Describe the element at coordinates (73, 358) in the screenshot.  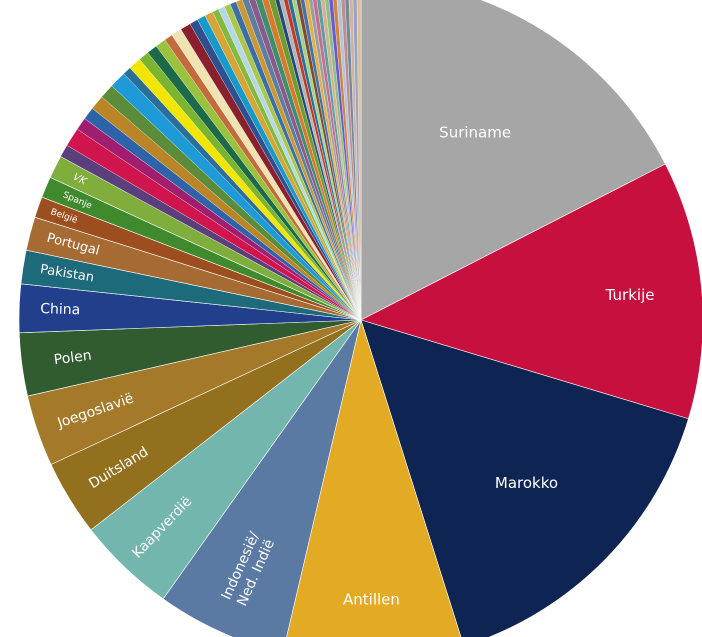
I see `pie-slice-label: Polen` at that location.